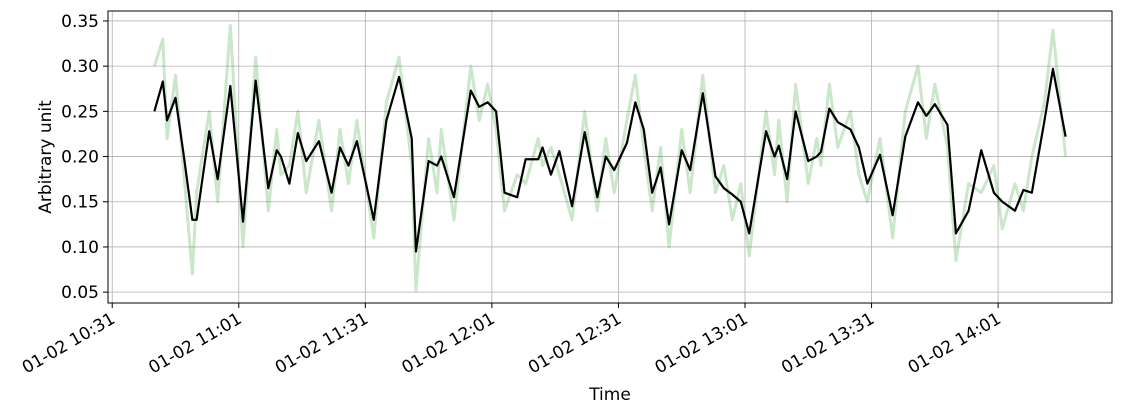 This screenshot has height=414, width=1122. I want to click on y-axis-label: Arbitrary unit, so click(46, 157).